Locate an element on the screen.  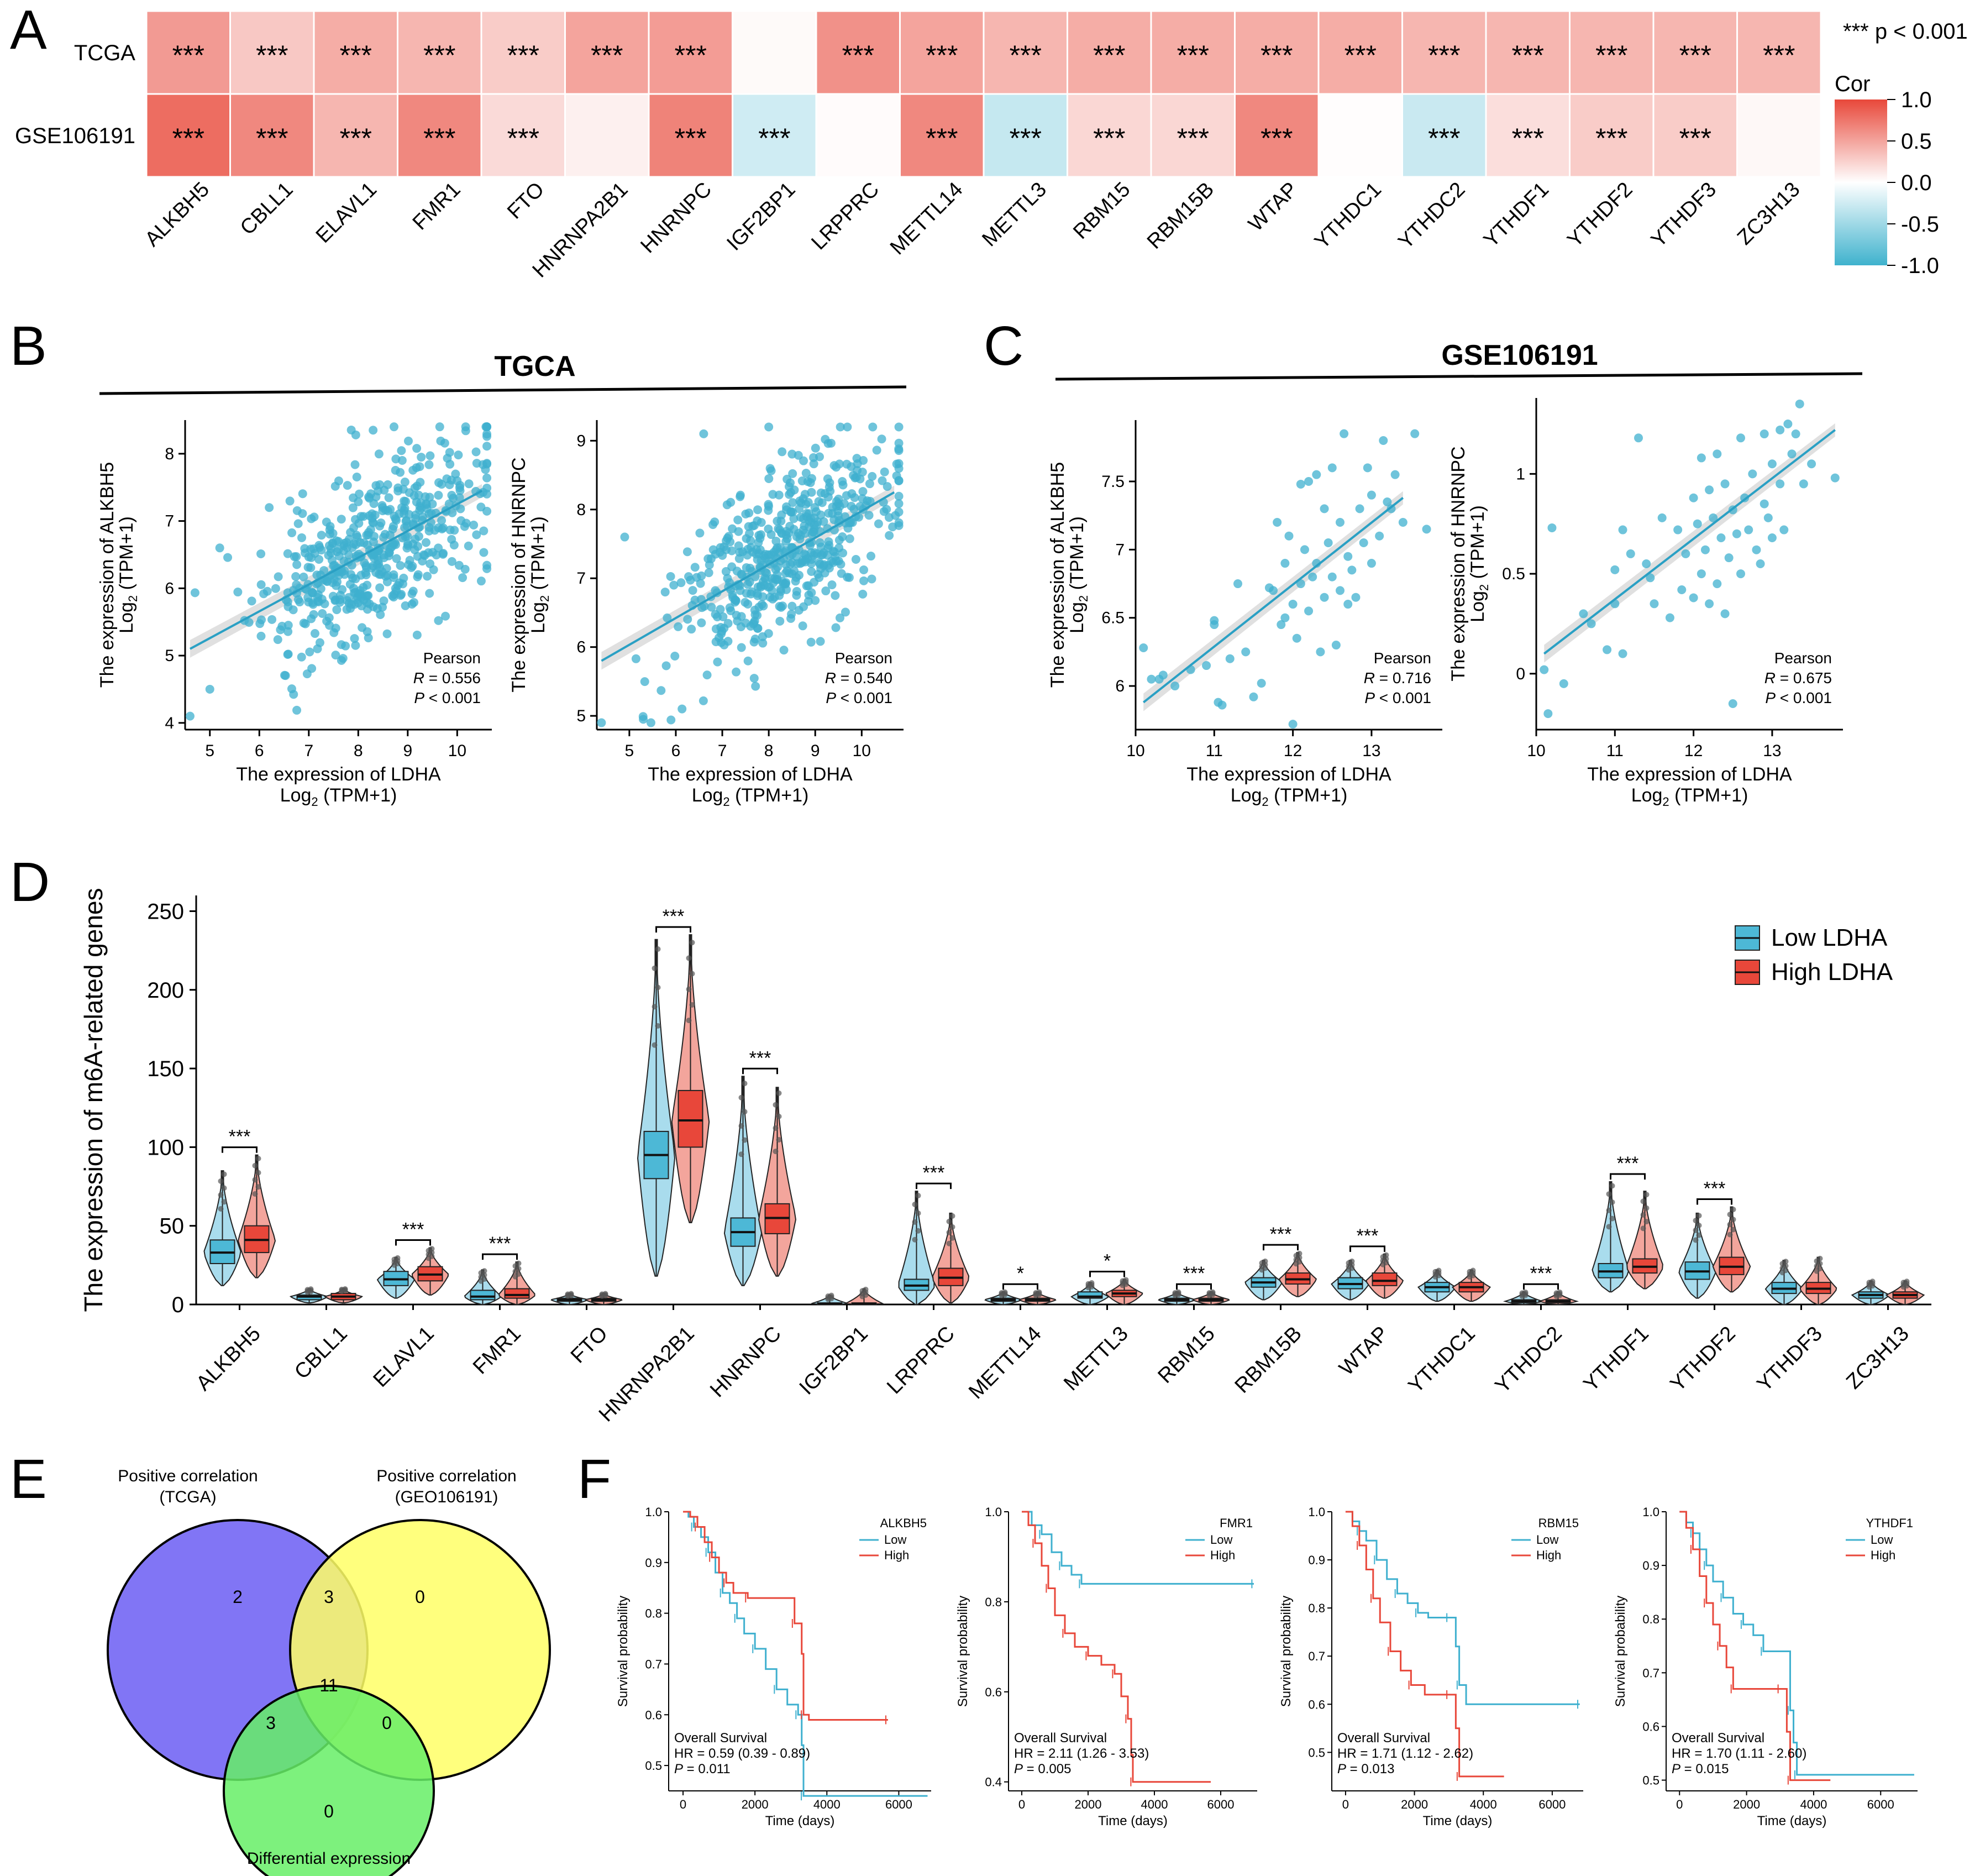
x-axis-unit-log: Log is located at coordinates (707, 795).